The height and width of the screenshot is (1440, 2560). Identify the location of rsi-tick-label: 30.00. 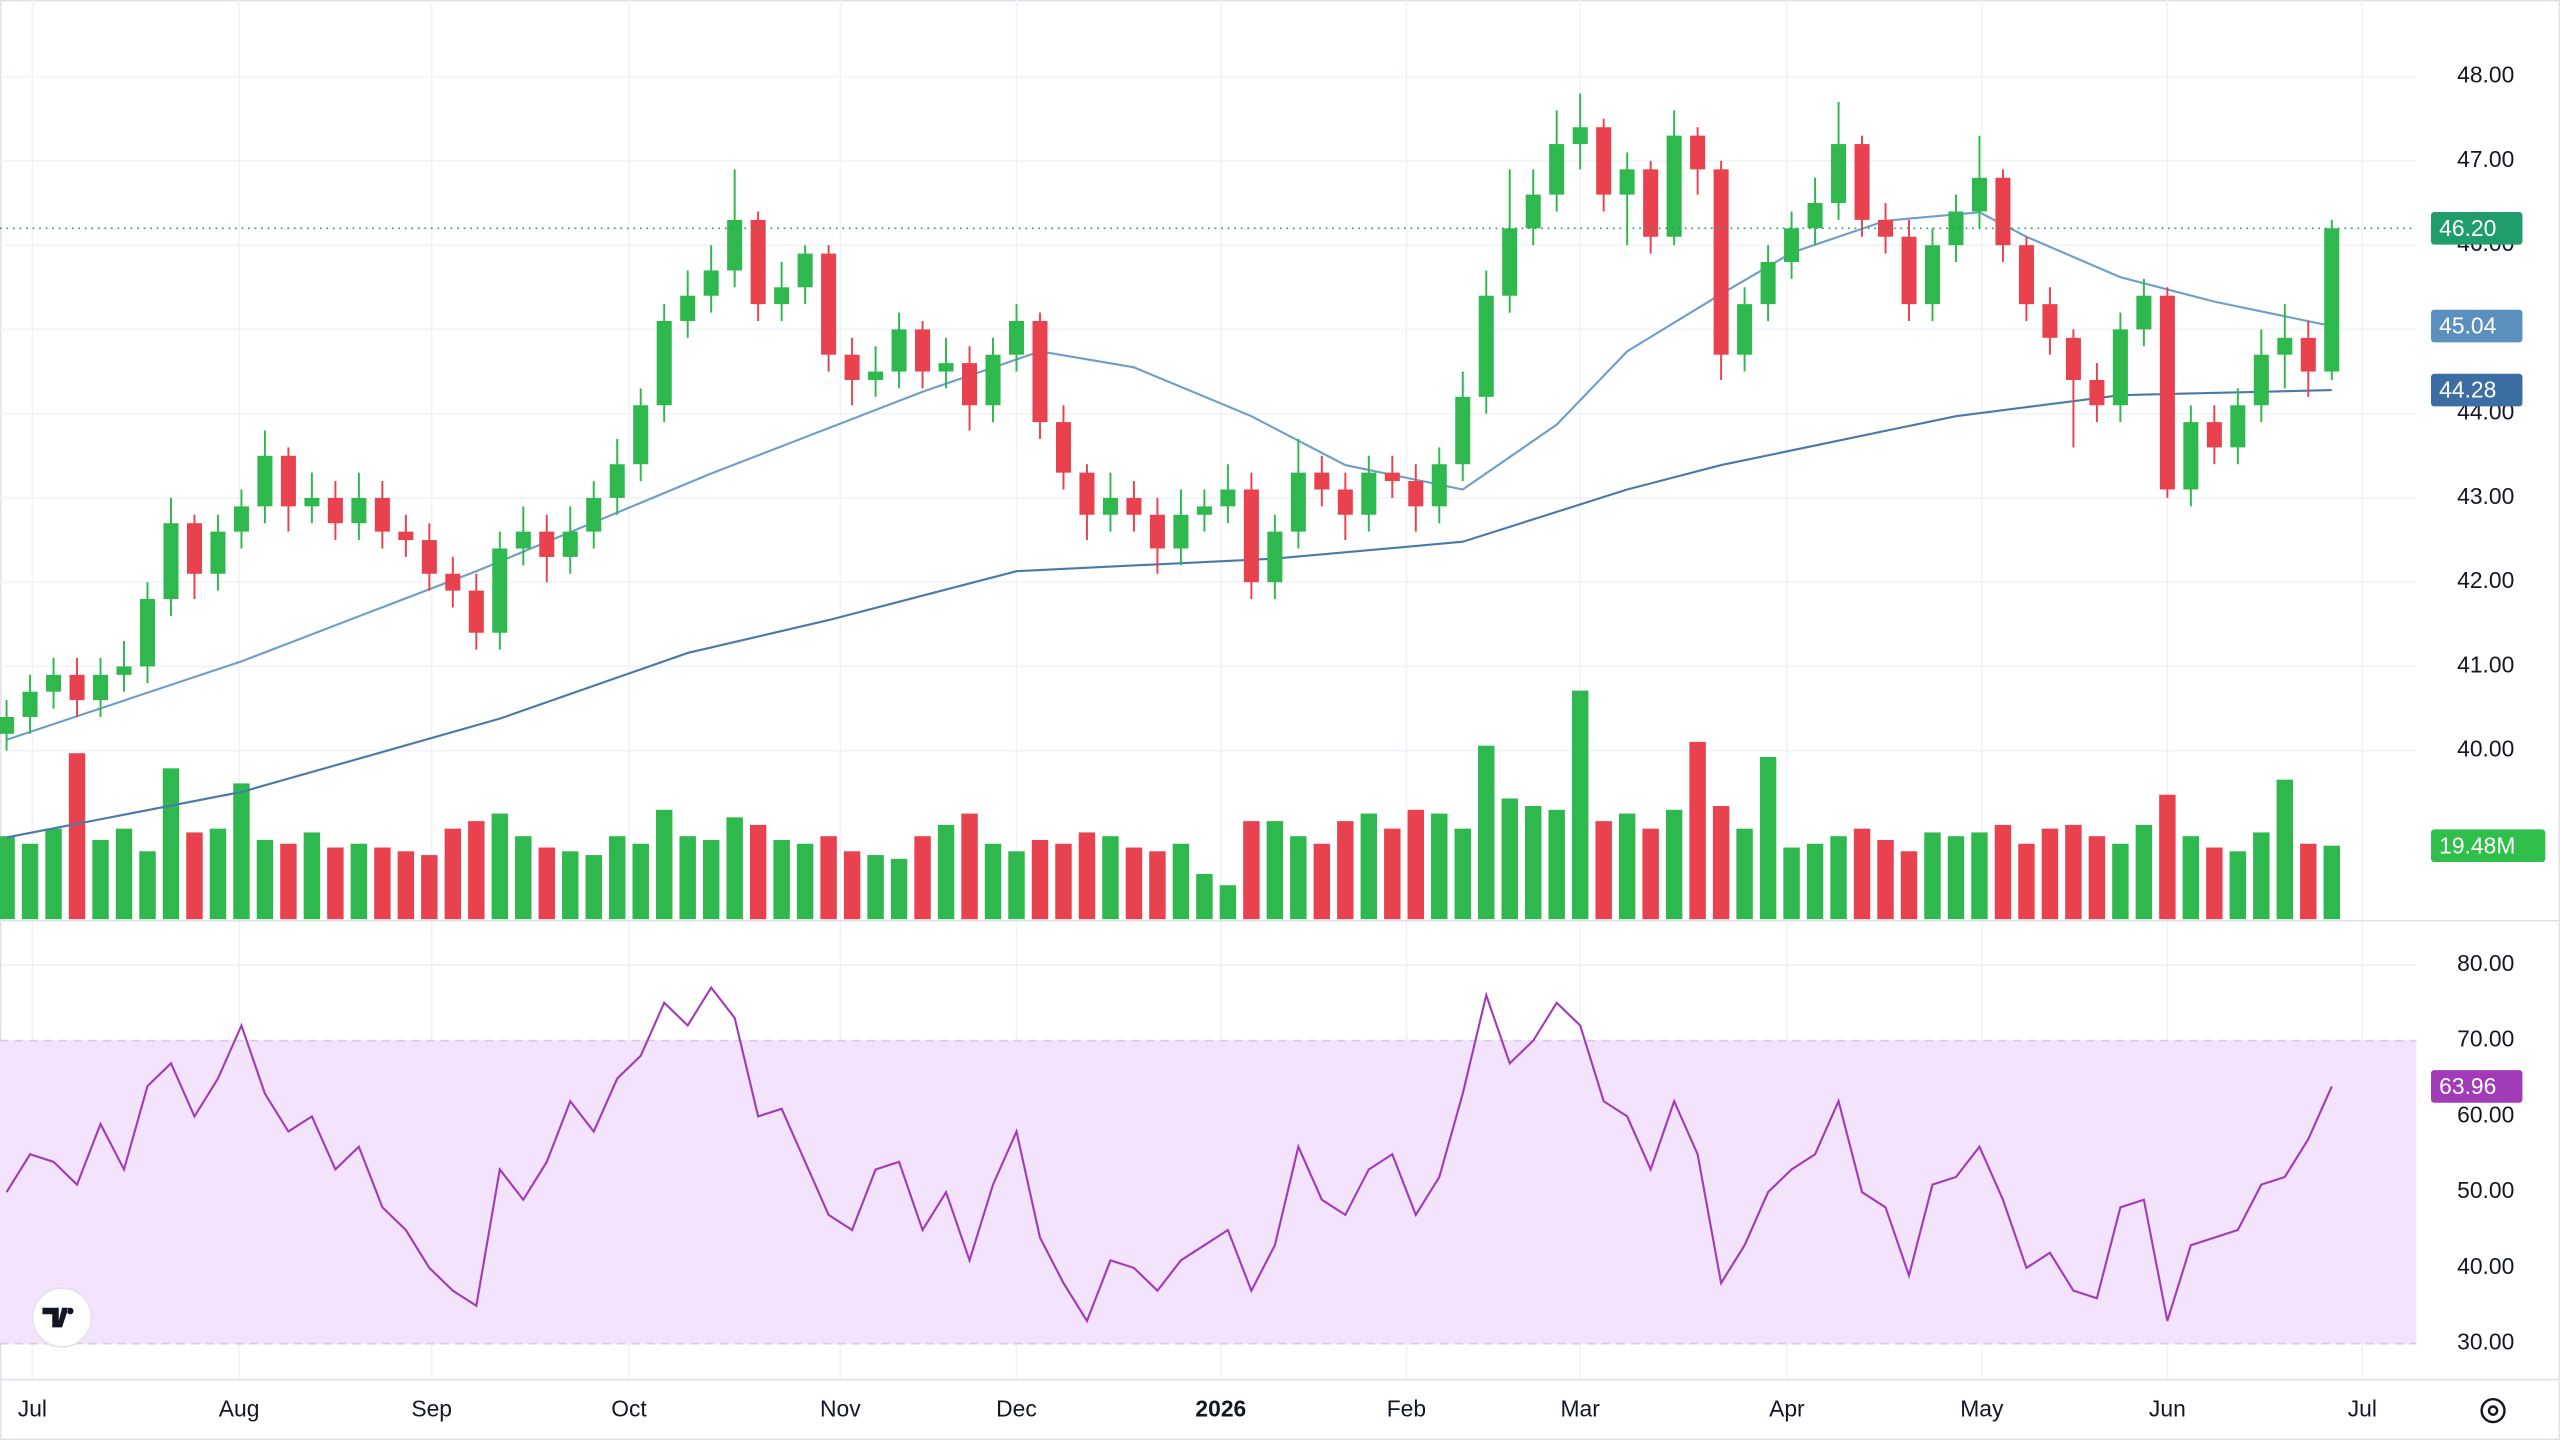
(2485, 1342).